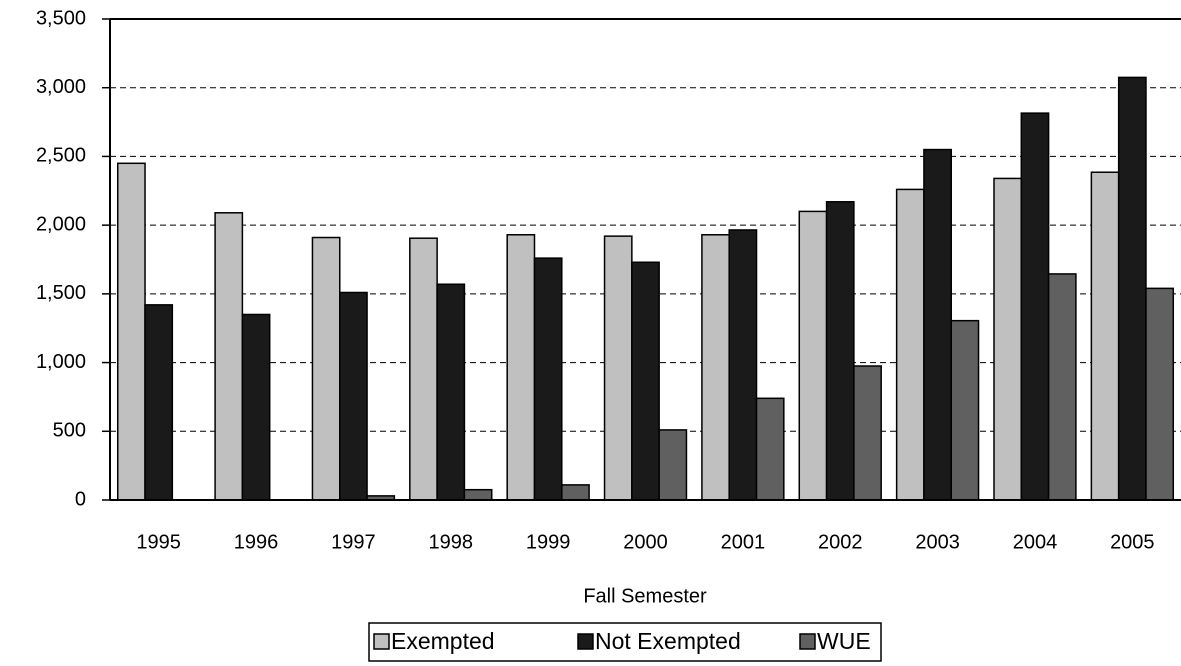  Describe the element at coordinates (743, 542) in the screenshot. I see `x-tick-label: 2001` at that location.